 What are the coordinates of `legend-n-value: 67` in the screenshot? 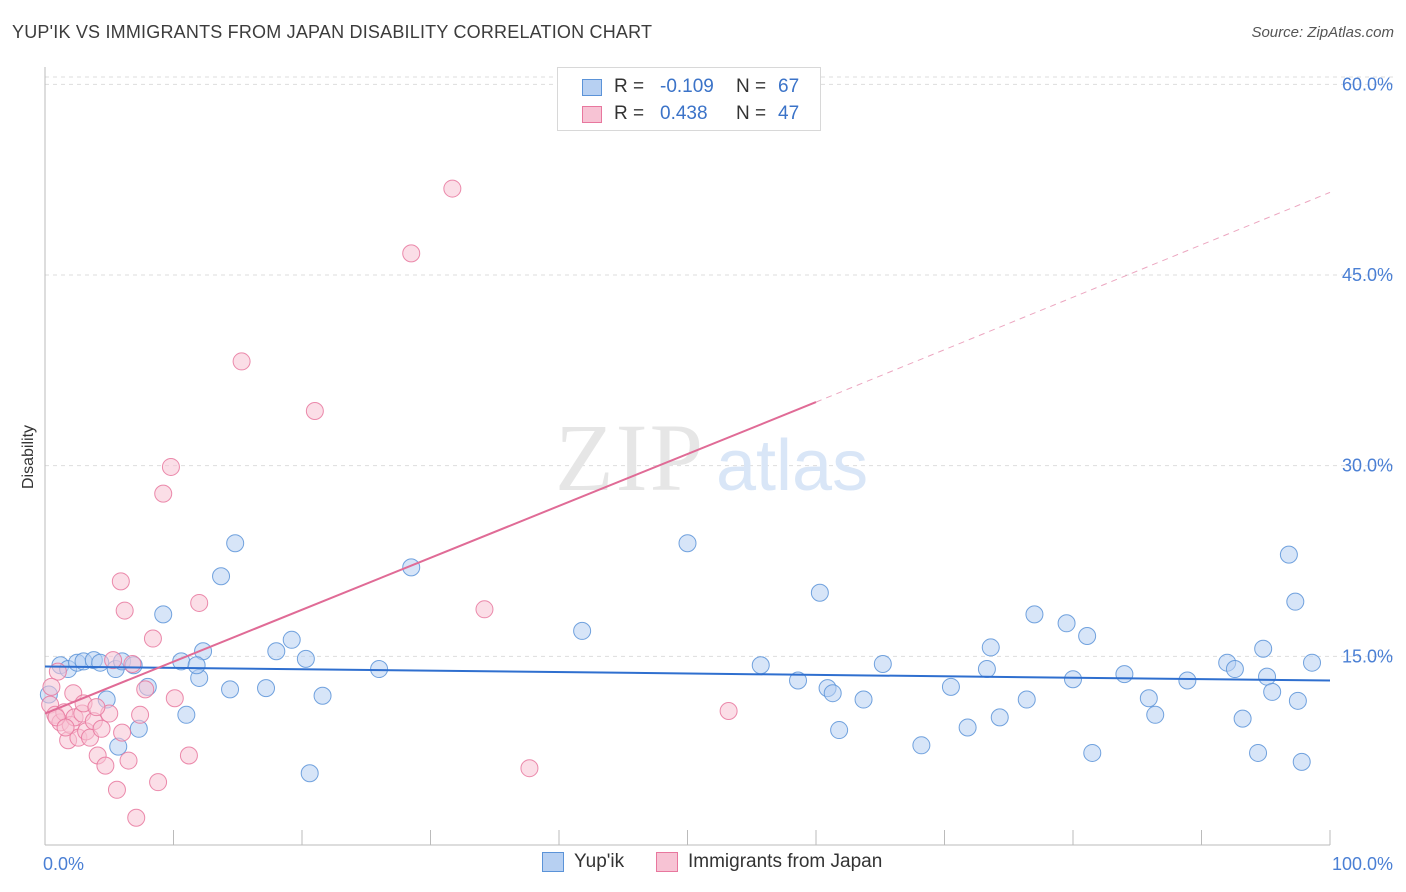 It's located at (789, 86).